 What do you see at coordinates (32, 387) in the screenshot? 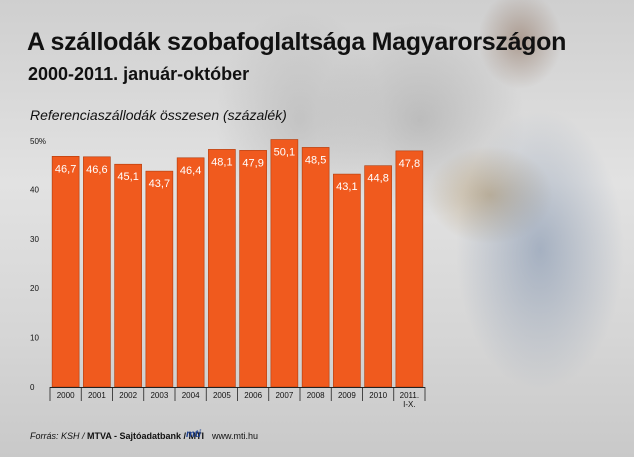
I see `y-tick-label: 0` at bounding box center [32, 387].